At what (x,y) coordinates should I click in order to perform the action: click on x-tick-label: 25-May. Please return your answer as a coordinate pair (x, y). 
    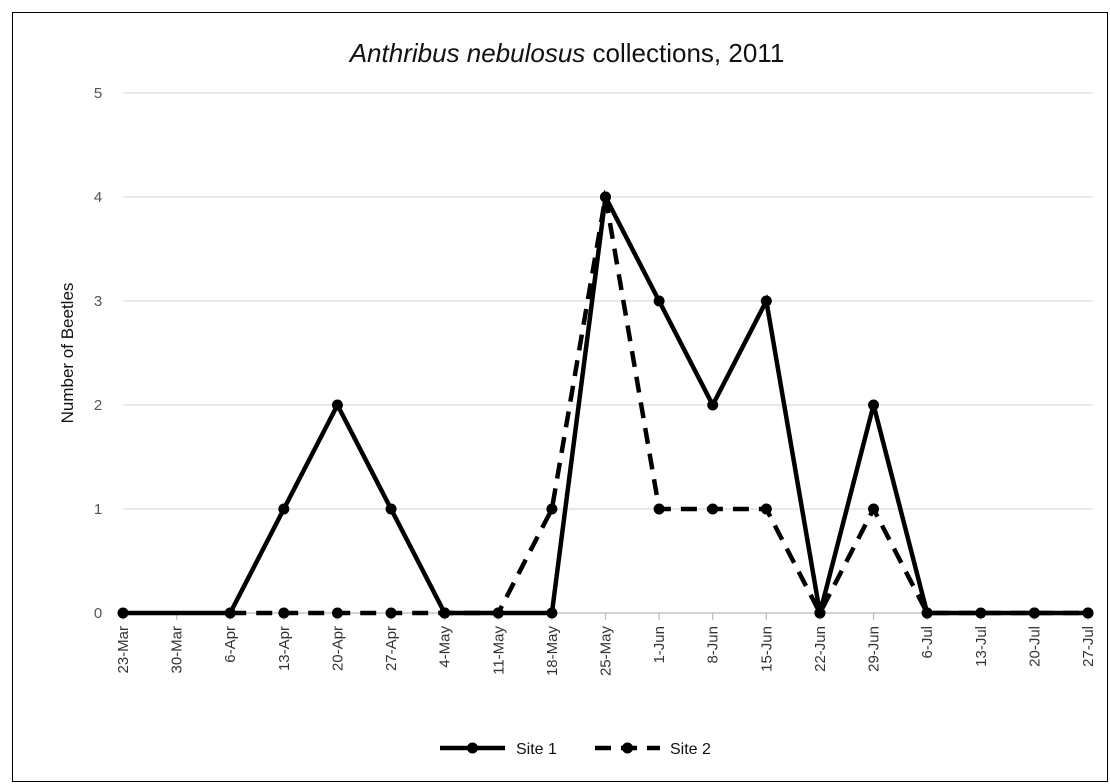
    Looking at the image, I should click on (606, 651).